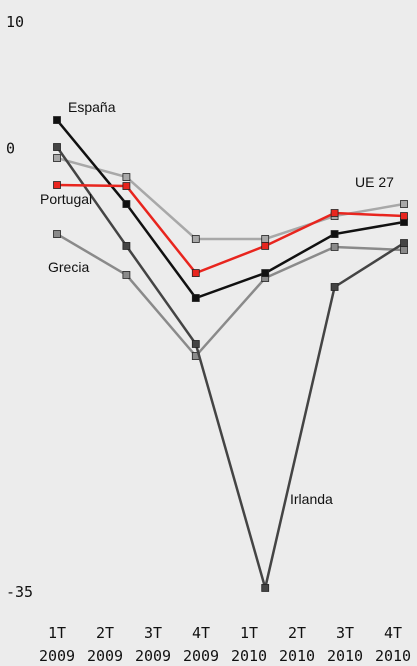 The width and height of the screenshot is (417, 666). What do you see at coordinates (105, 644) in the screenshot?
I see `x-tick-label: 2T 2009` at bounding box center [105, 644].